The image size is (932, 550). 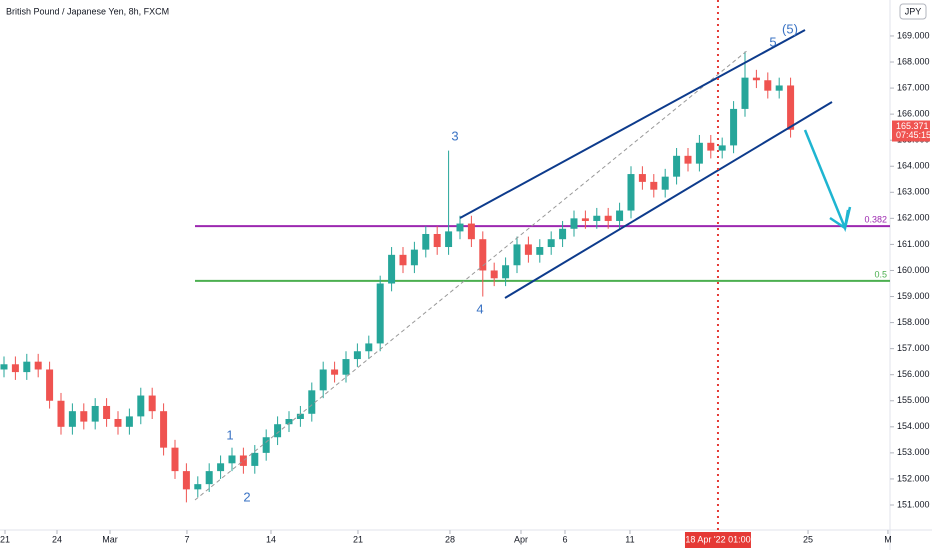 What do you see at coordinates (717, 540) in the screenshot?
I see `crosshair-label-box` at bounding box center [717, 540].